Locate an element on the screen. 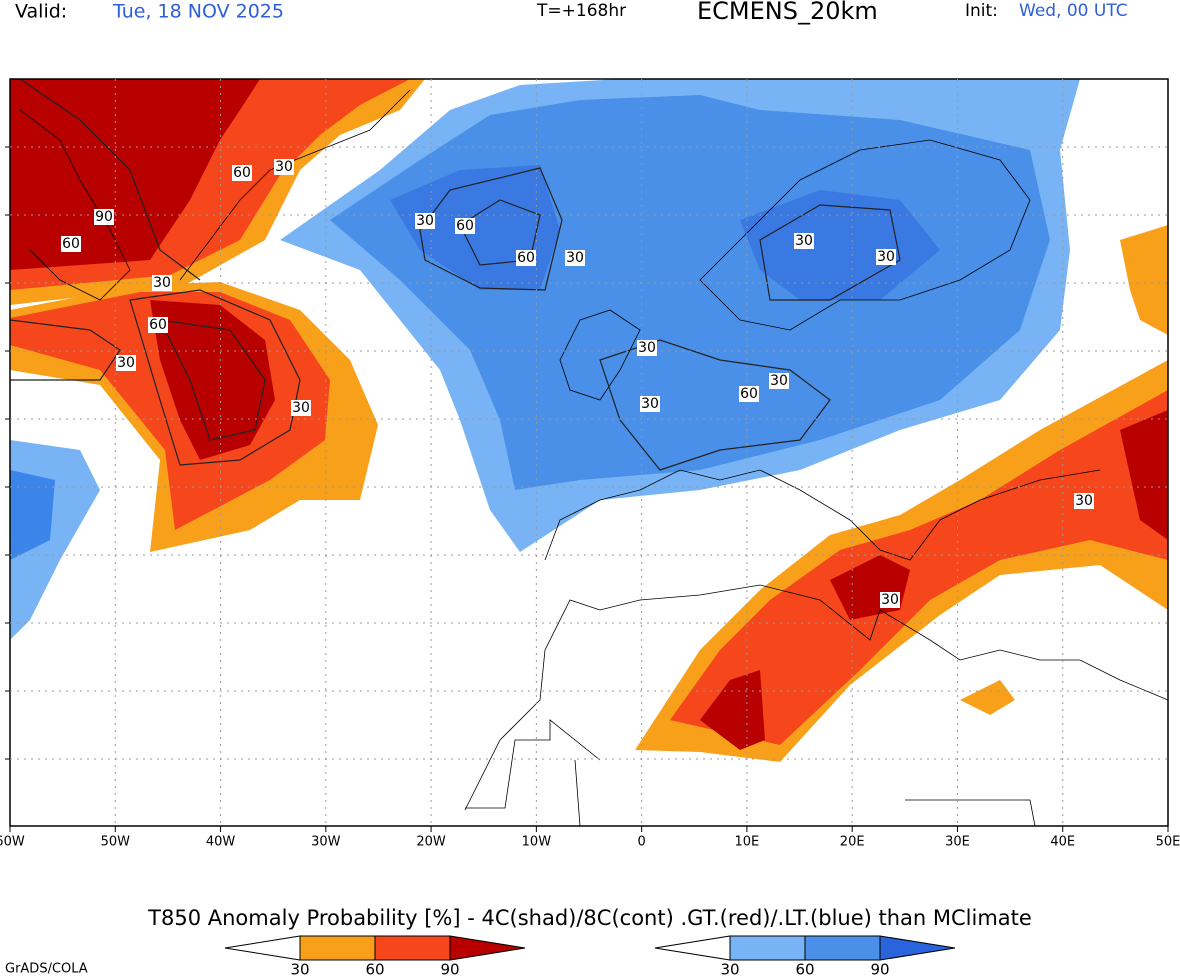 The height and width of the screenshot is (980, 1180). x-tick-label: 10E is located at coordinates (747, 842).